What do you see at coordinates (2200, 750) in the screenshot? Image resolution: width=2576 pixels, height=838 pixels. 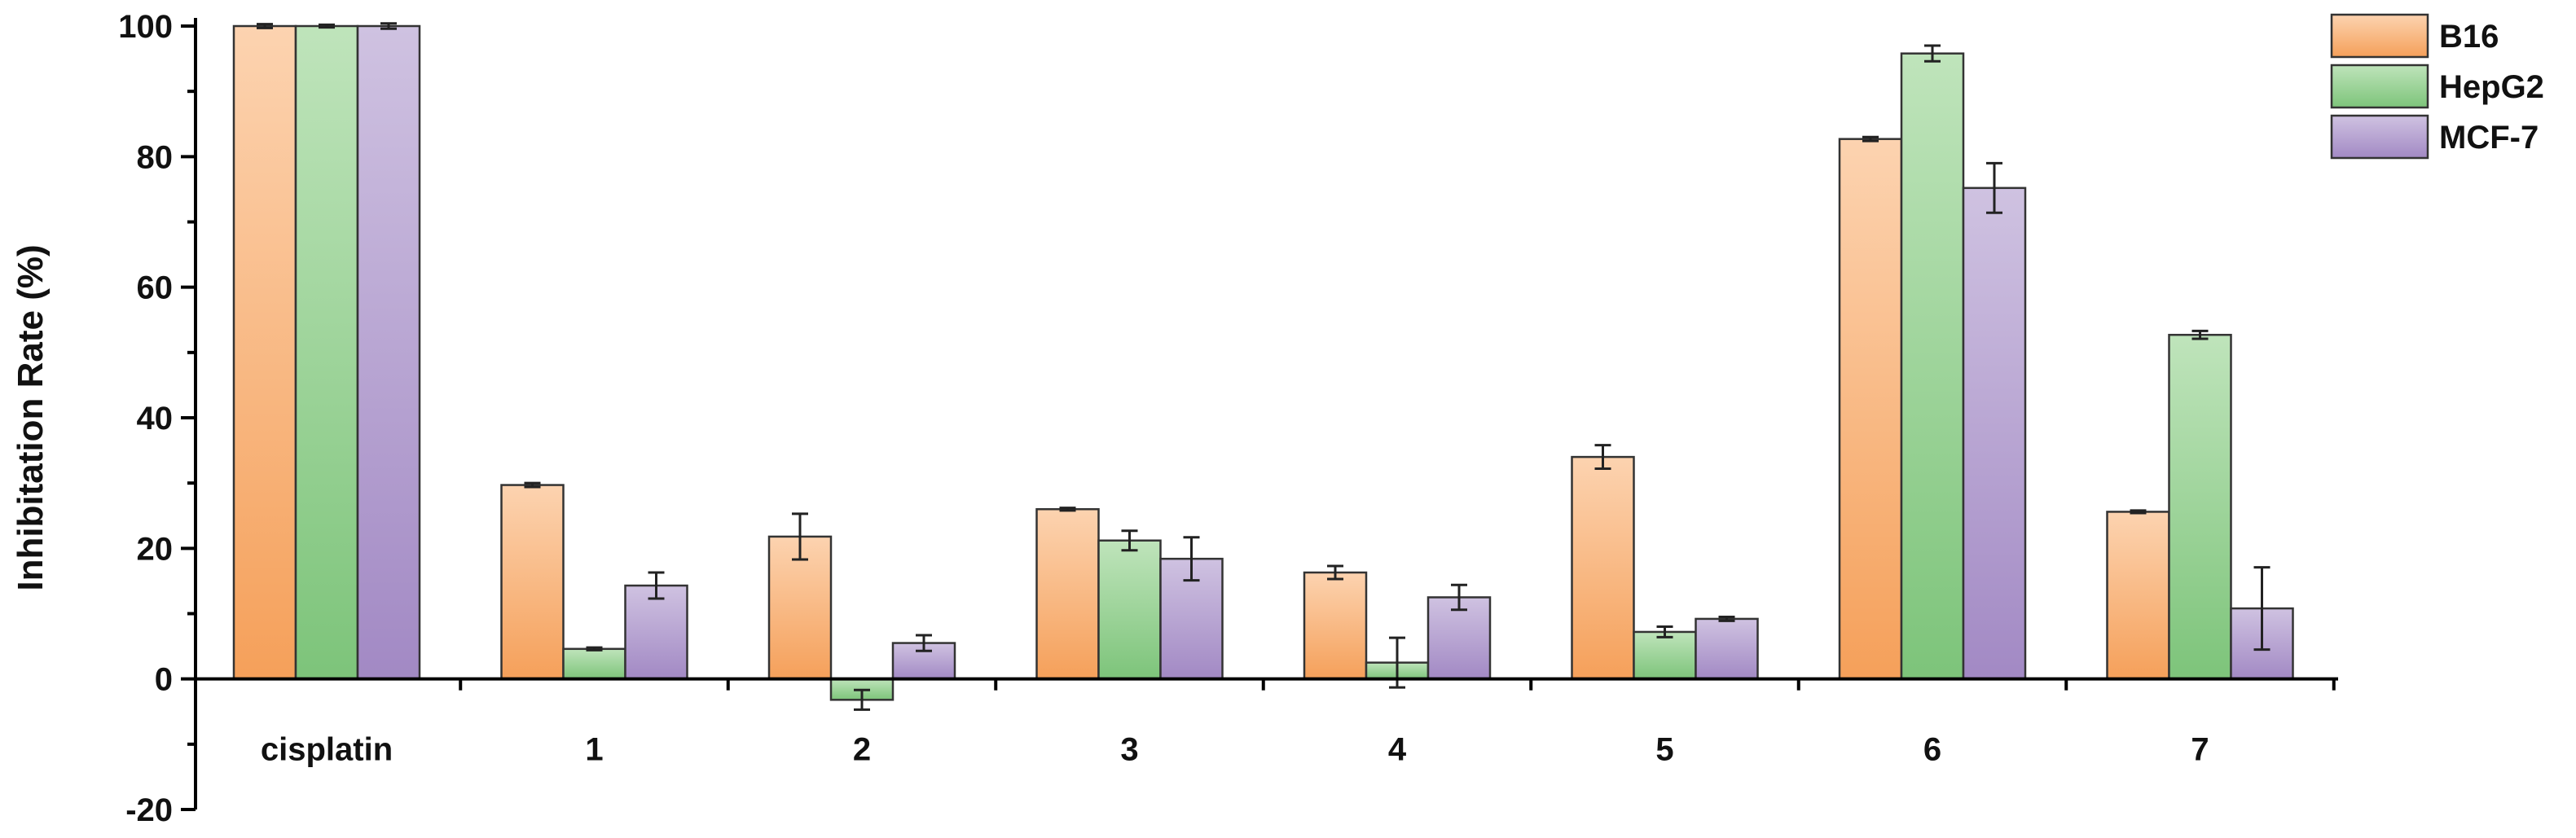 I see `category-label-7: 7` at bounding box center [2200, 750].